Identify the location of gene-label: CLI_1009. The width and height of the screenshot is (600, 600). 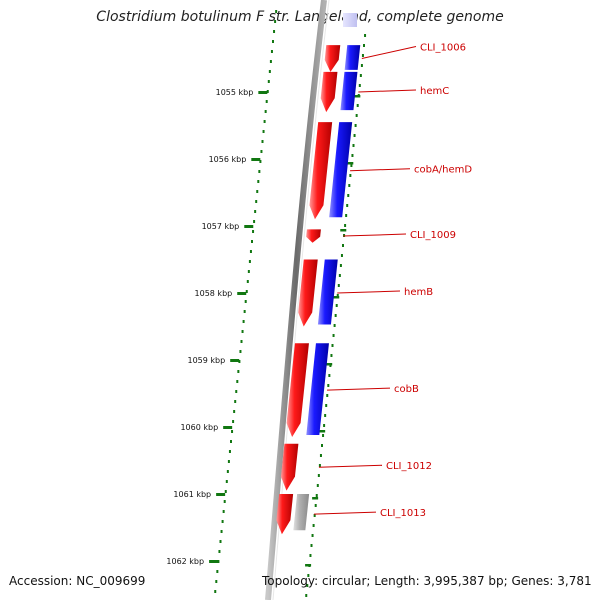
(433, 235).